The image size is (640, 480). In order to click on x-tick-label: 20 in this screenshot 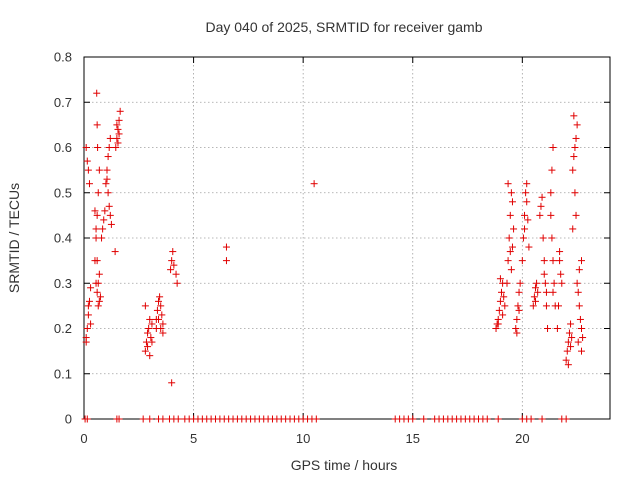, I will do `click(522, 438)`.